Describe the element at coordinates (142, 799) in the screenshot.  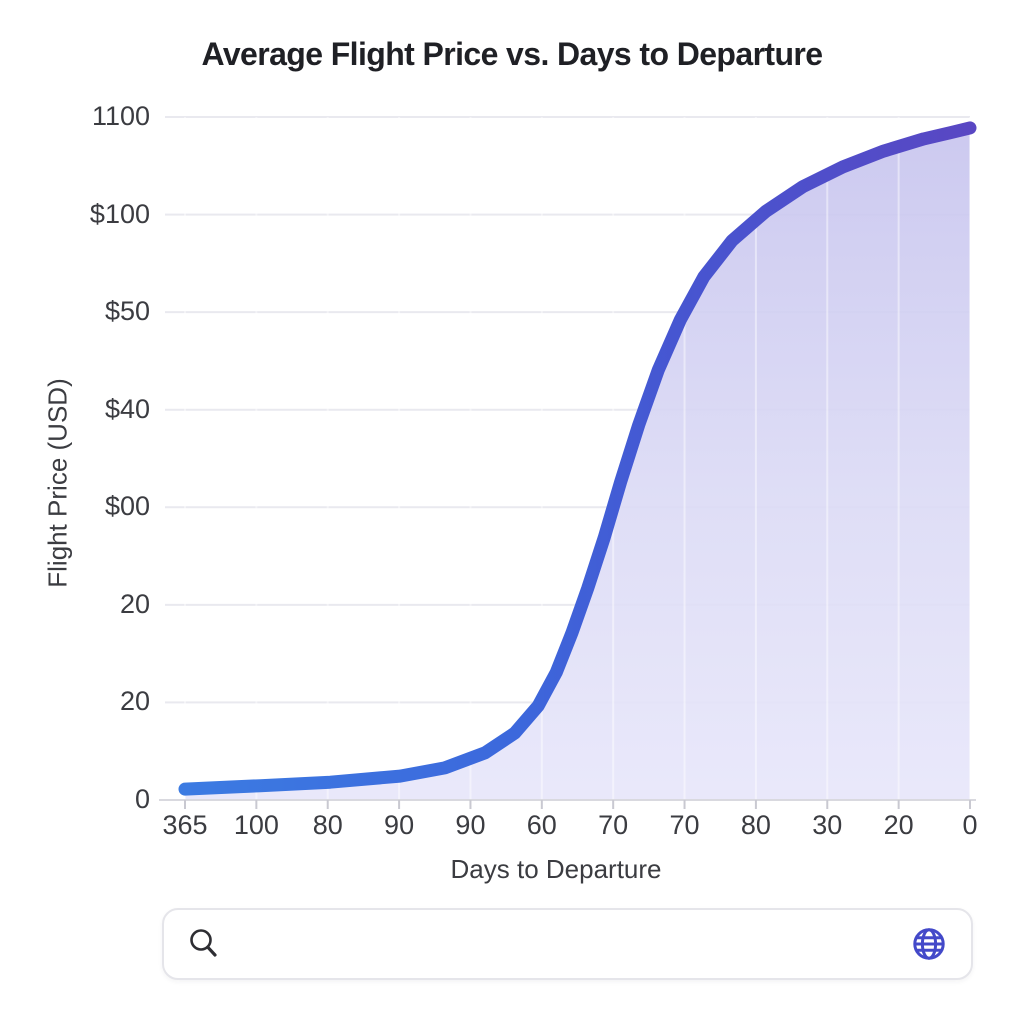
I see `y-tick-label: 0` at that location.